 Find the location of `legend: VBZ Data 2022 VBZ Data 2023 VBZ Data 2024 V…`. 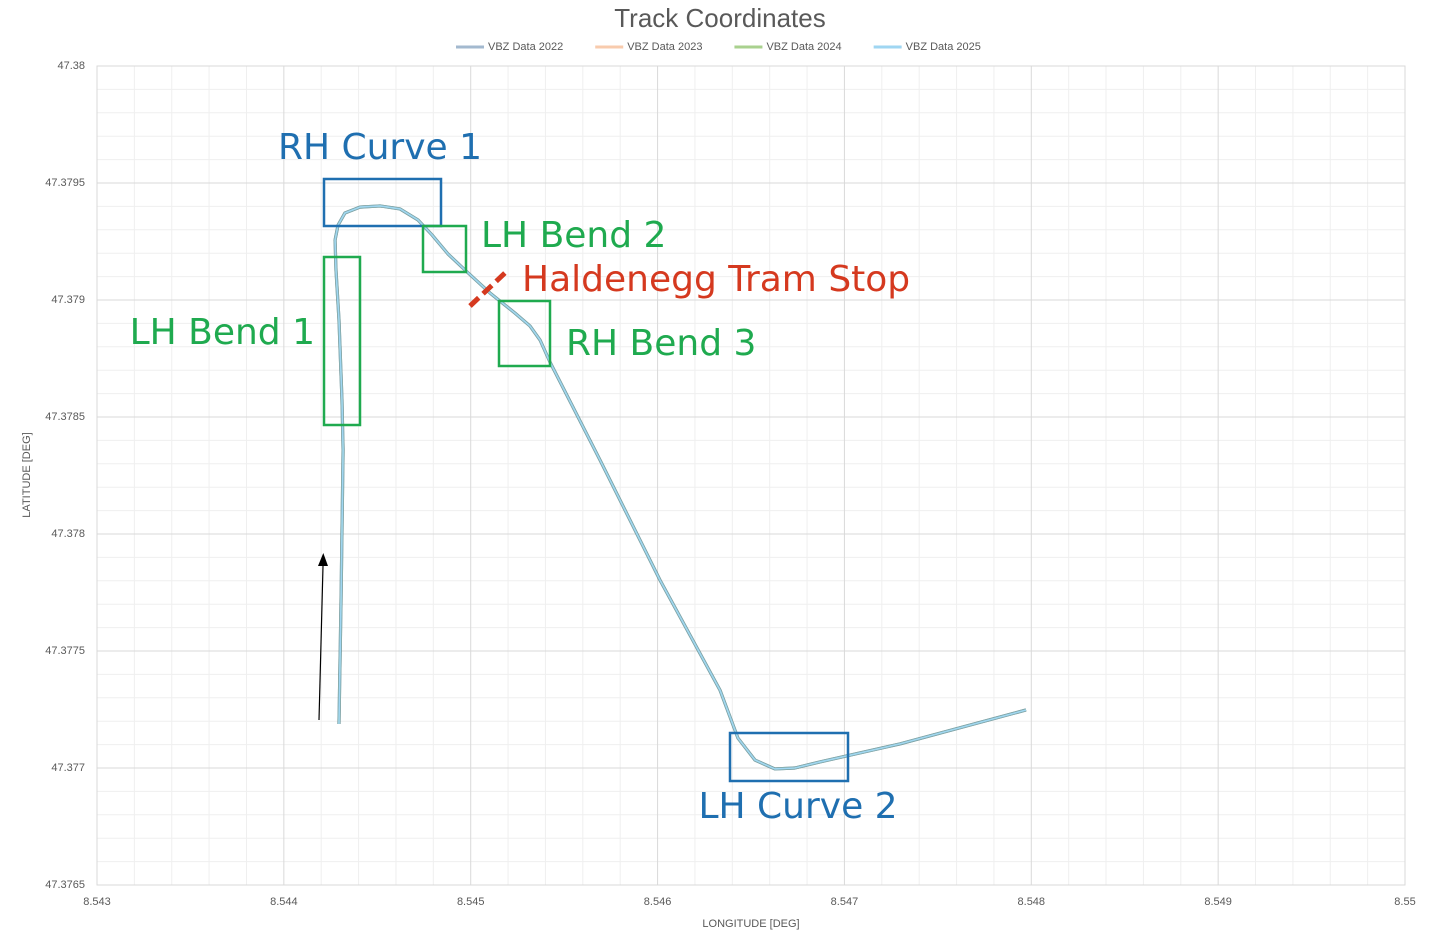

legend: VBZ Data 2022 VBZ Data 2023 VBZ Data 2024 V… is located at coordinates (718, 47).